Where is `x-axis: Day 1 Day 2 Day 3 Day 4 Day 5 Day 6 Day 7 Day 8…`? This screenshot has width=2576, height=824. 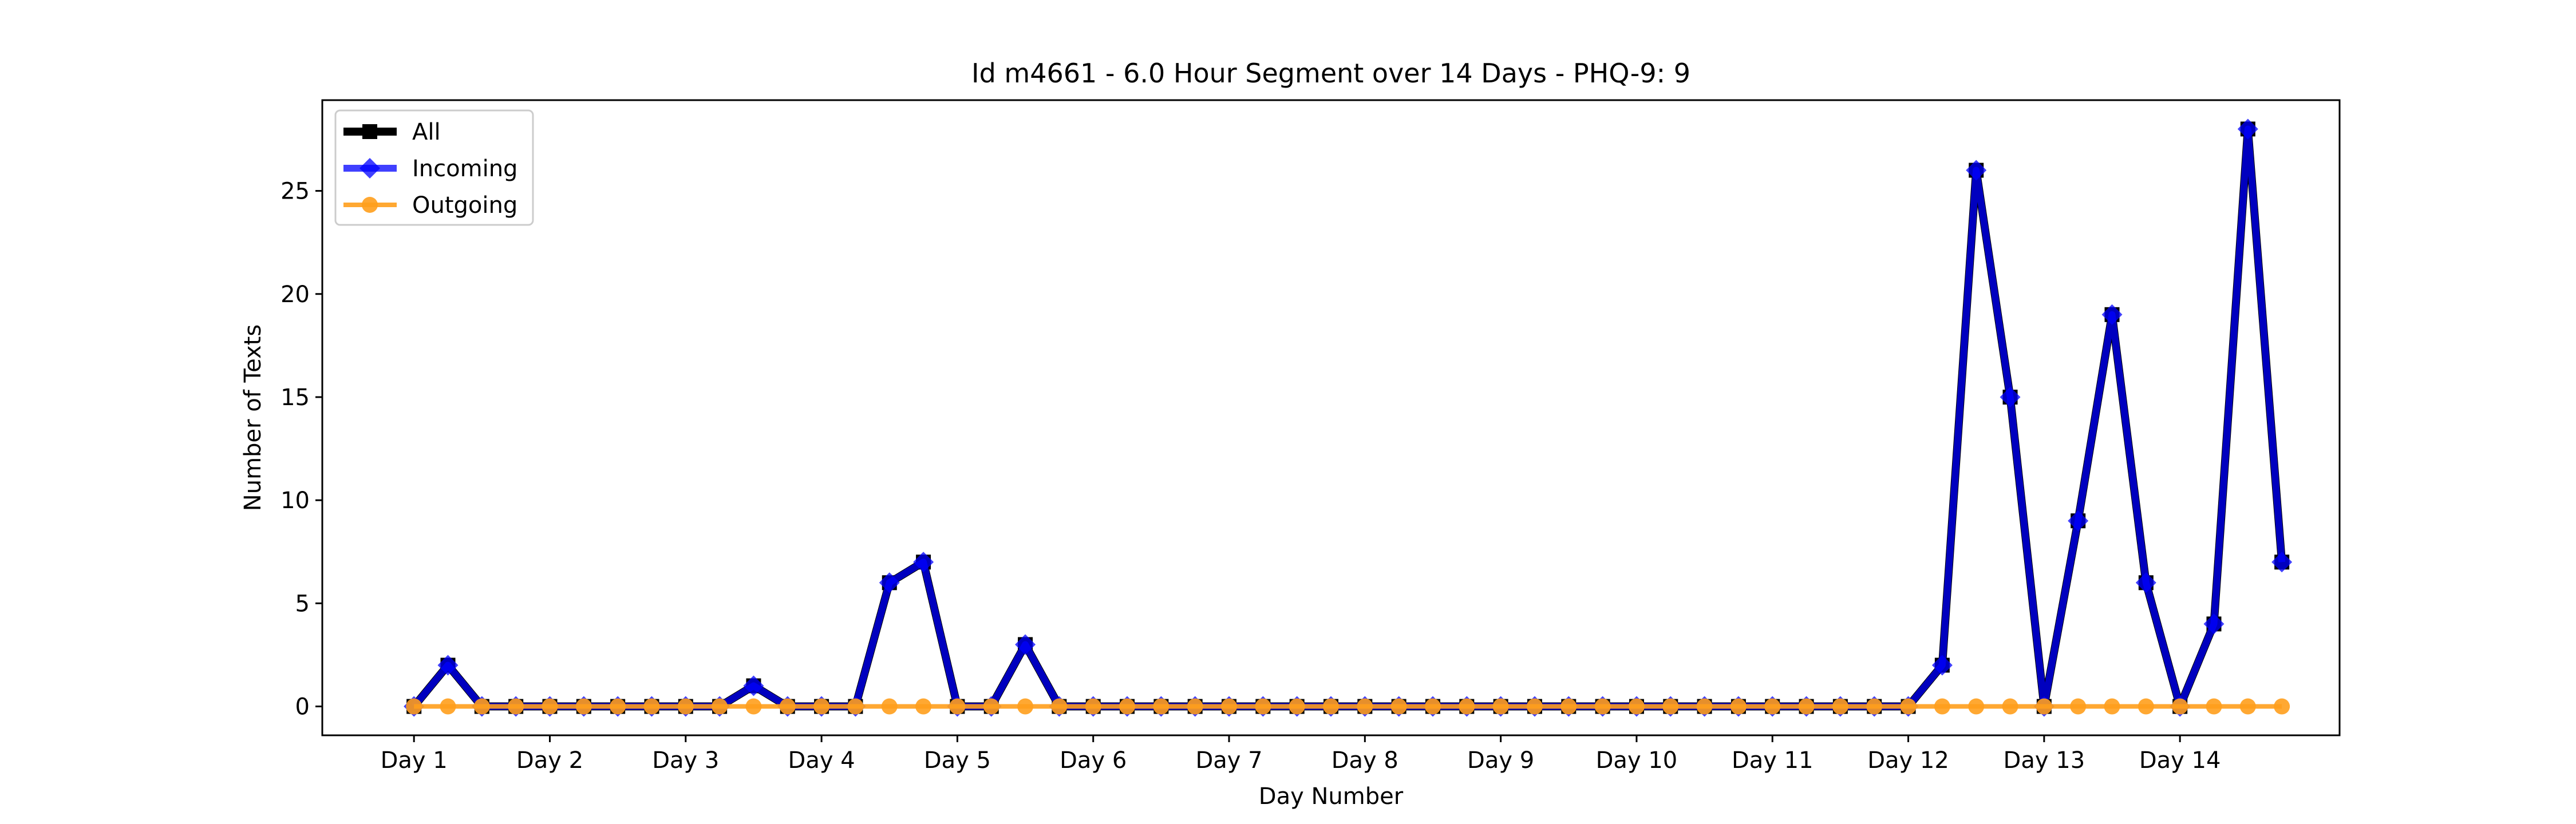 x-axis: Day 1 Day 2 Day 3 Day 4 Day 5 Day 6 Day 7 Day 8… is located at coordinates (1301, 754).